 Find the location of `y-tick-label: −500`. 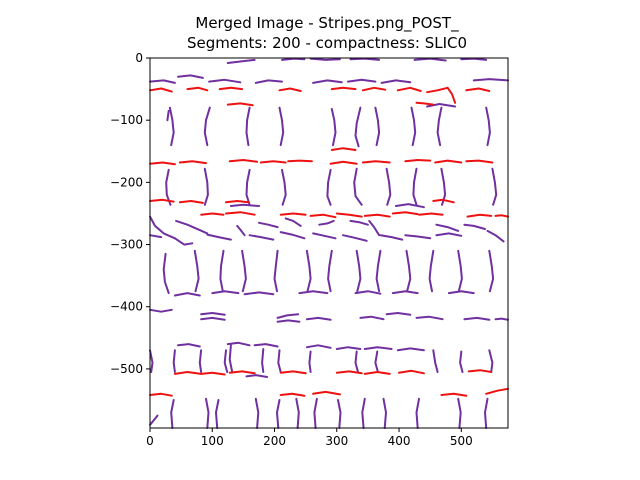

y-tick-label: −500 is located at coordinates (126, 369).